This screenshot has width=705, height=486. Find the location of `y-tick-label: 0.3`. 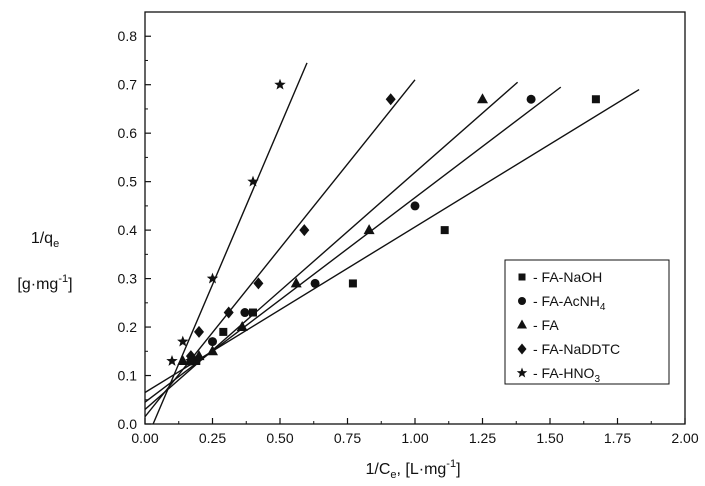

y-tick-label: 0.3 is located at coordinates (128, 279).